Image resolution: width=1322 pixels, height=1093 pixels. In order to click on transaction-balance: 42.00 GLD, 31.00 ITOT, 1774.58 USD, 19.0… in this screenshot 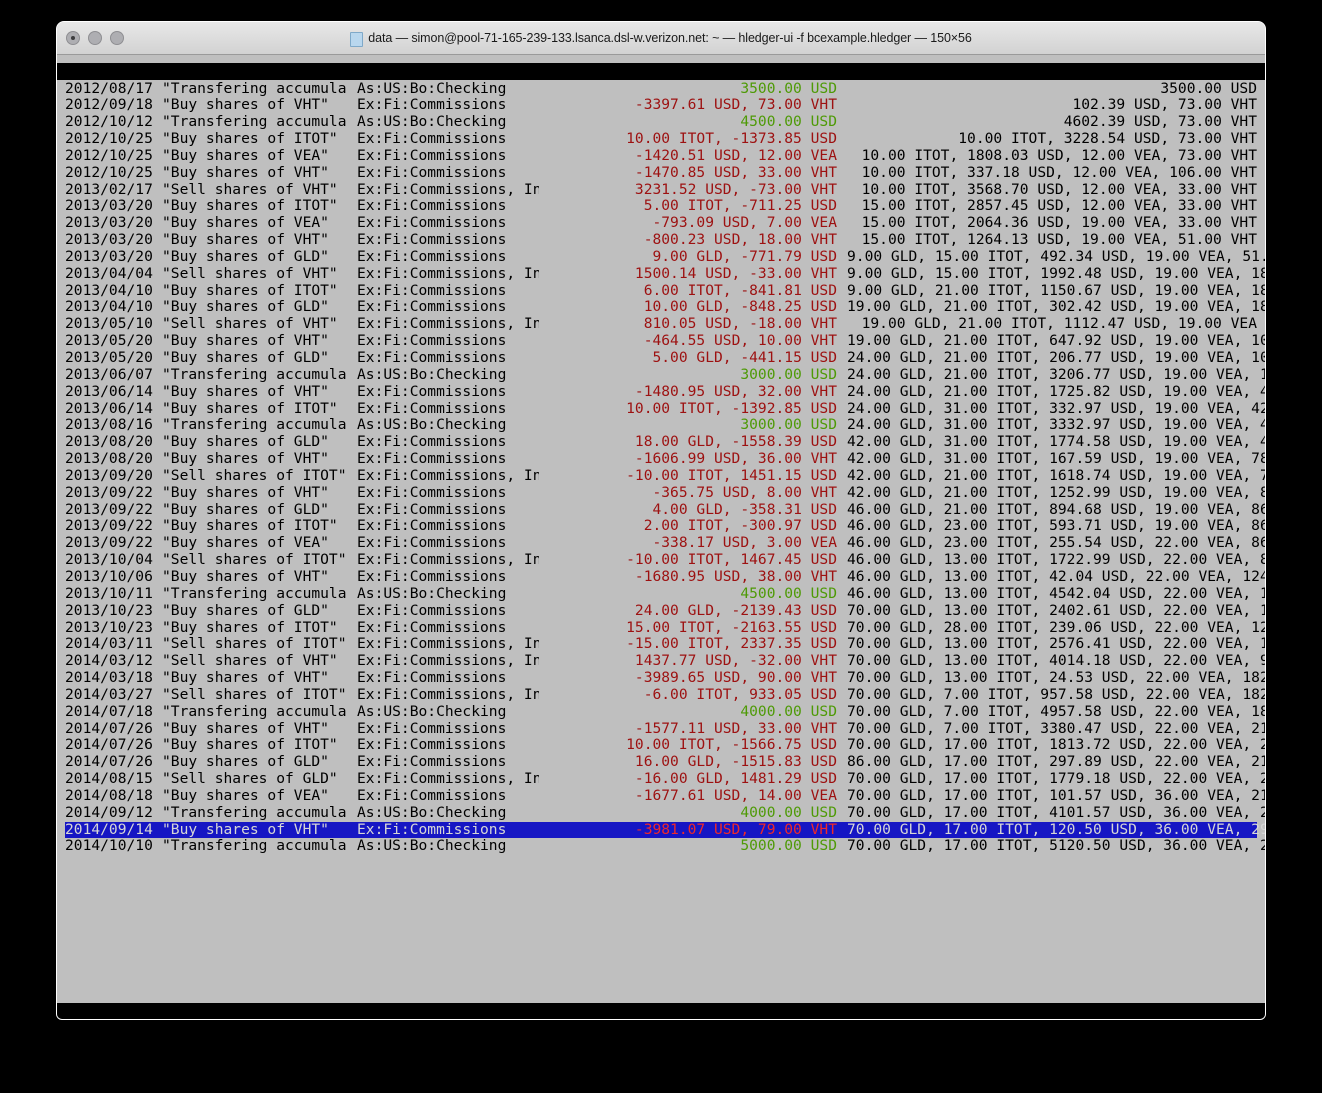, I will do `click(1056, 442)`.